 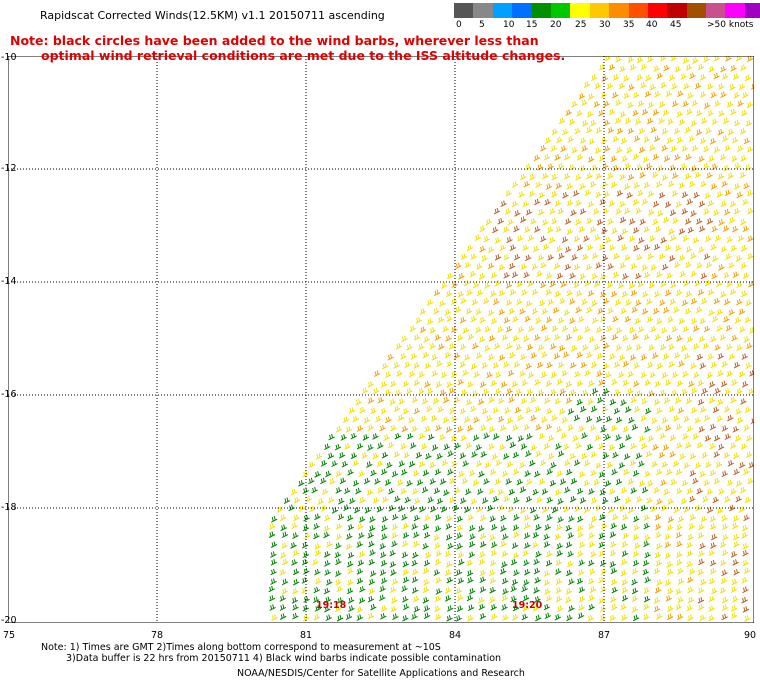 I want to click on lon-label: 84, so click(x=455, y=635).